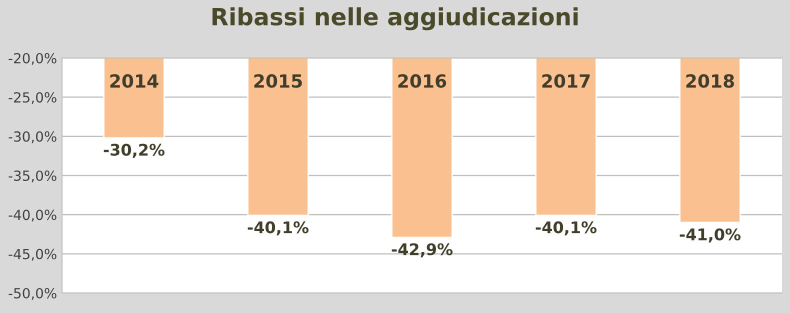 The height and width of the screenshot is (313, 790). Describe the element at coordinates (32, 98) in the screenshot. I see `y-tick-label: -25,0%` at that location.